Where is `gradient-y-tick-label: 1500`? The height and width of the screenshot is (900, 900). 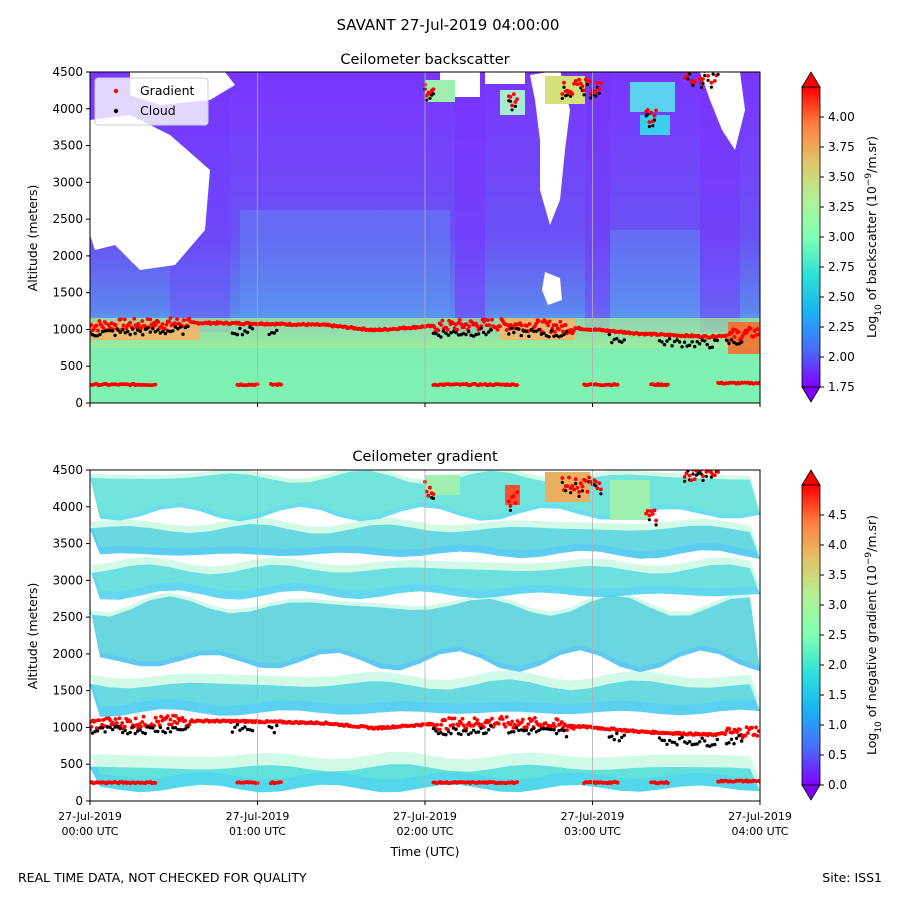
gradient-y-tick-label: 1500 is located at coordinates (67, 691).